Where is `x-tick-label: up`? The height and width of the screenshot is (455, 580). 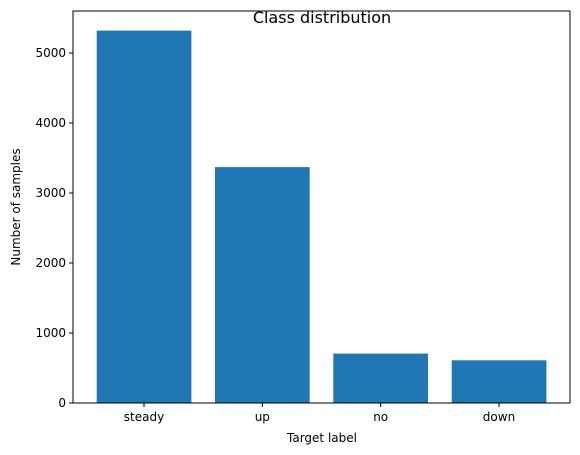
x-tick-label: up is located at coordinates (262, 417).